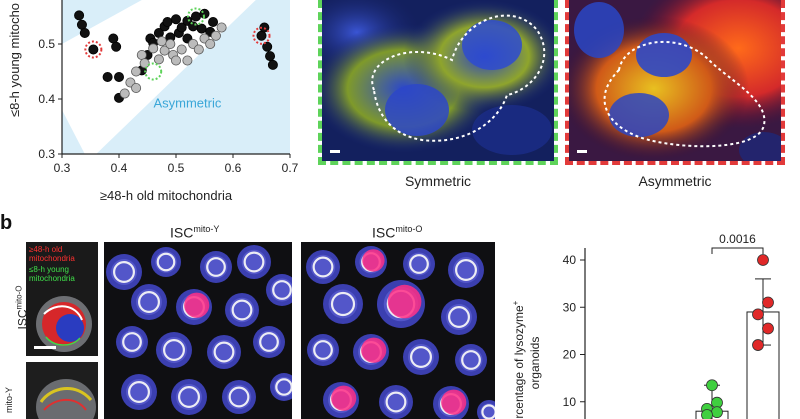  Describe the element at coordinates (182, 232) in the screenshot. I see `title-isc-mito-y-base: ISC` at that location.